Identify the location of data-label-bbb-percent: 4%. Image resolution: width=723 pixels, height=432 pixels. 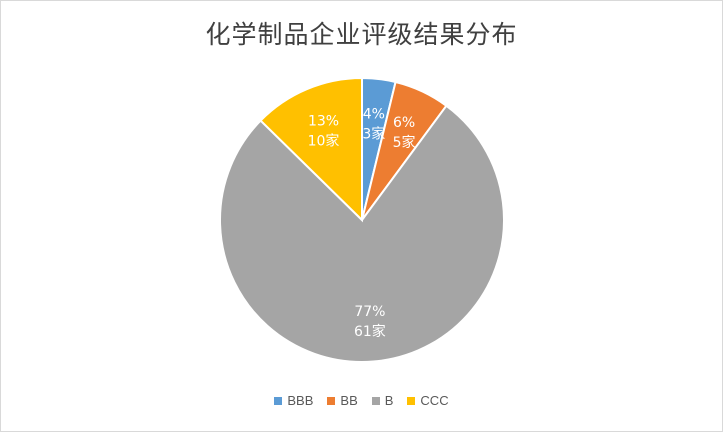
(374, 114).